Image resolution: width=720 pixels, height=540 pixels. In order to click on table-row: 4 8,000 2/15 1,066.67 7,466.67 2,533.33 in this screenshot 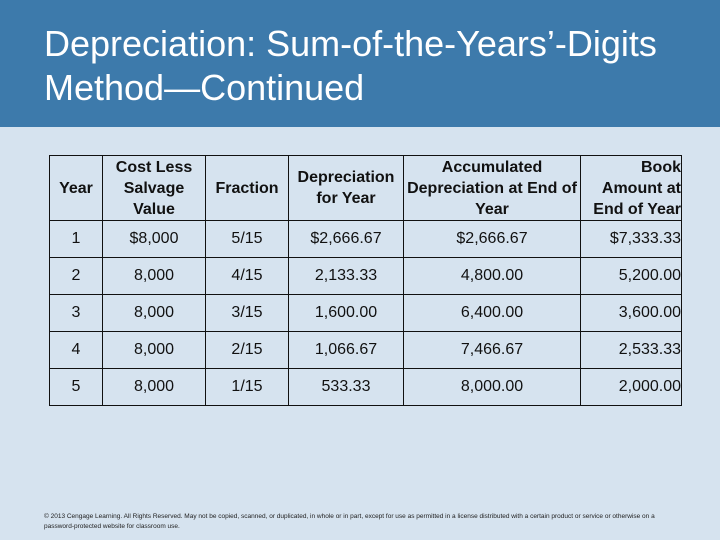, I will do `click(365, 350)`.